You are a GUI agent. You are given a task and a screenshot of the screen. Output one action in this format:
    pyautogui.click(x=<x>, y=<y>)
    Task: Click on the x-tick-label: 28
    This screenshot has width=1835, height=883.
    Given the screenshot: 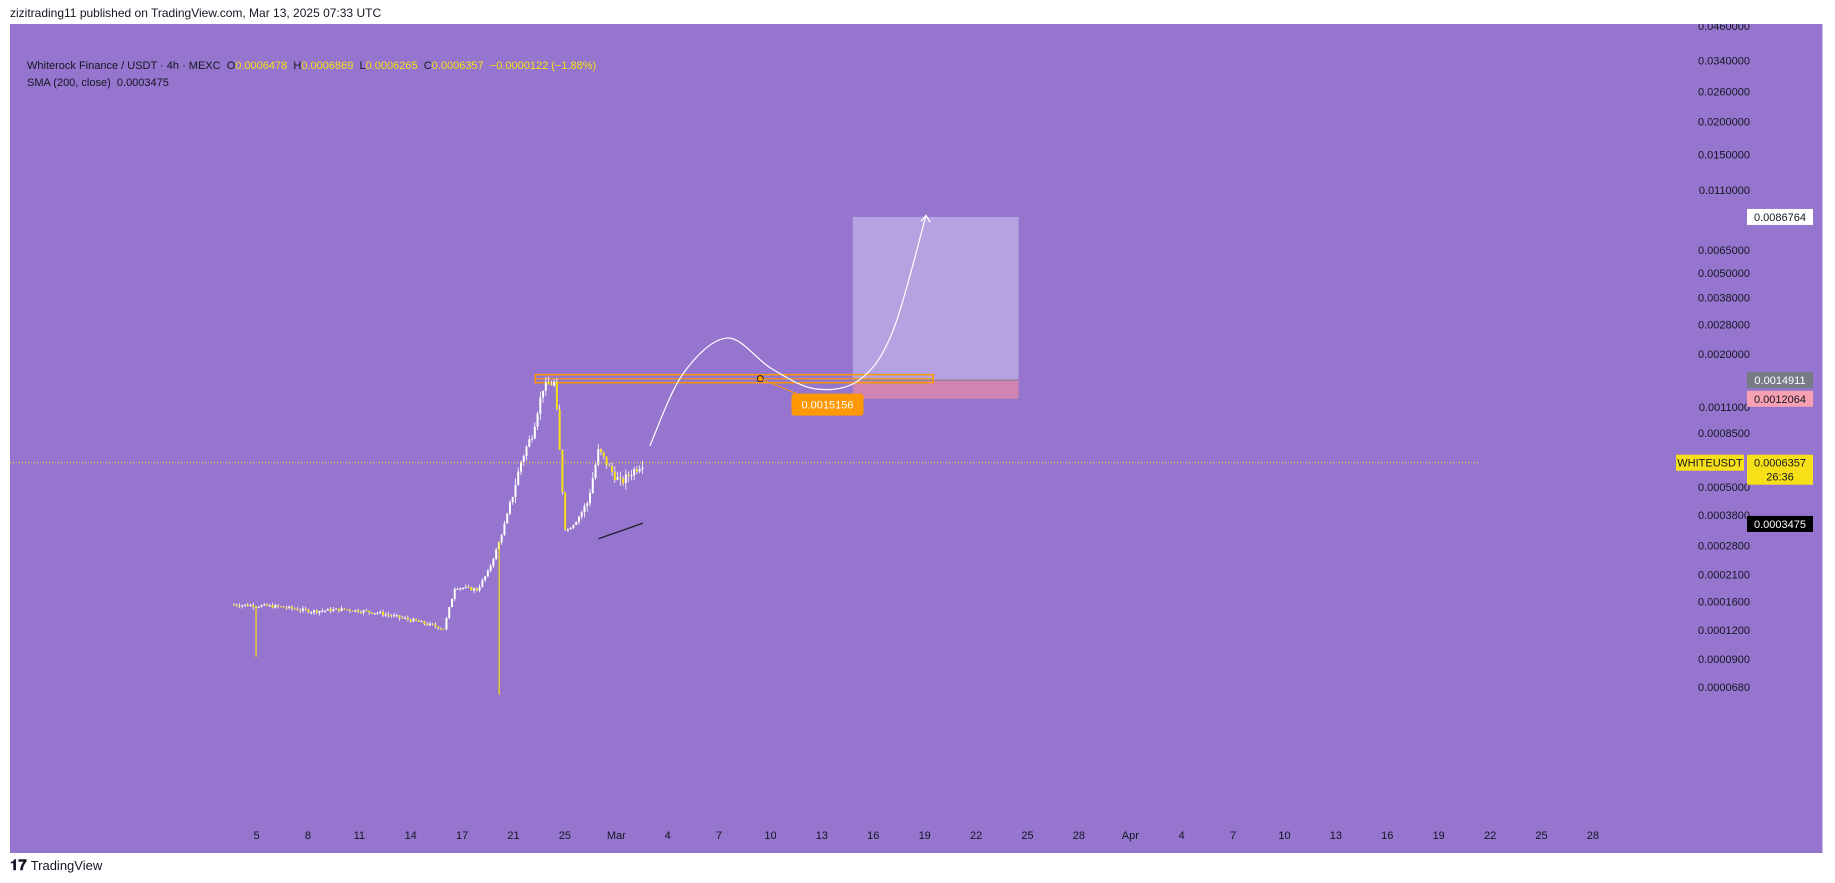 What is the action you would take?
    pyautogui.click(x=1079, y=836)
    